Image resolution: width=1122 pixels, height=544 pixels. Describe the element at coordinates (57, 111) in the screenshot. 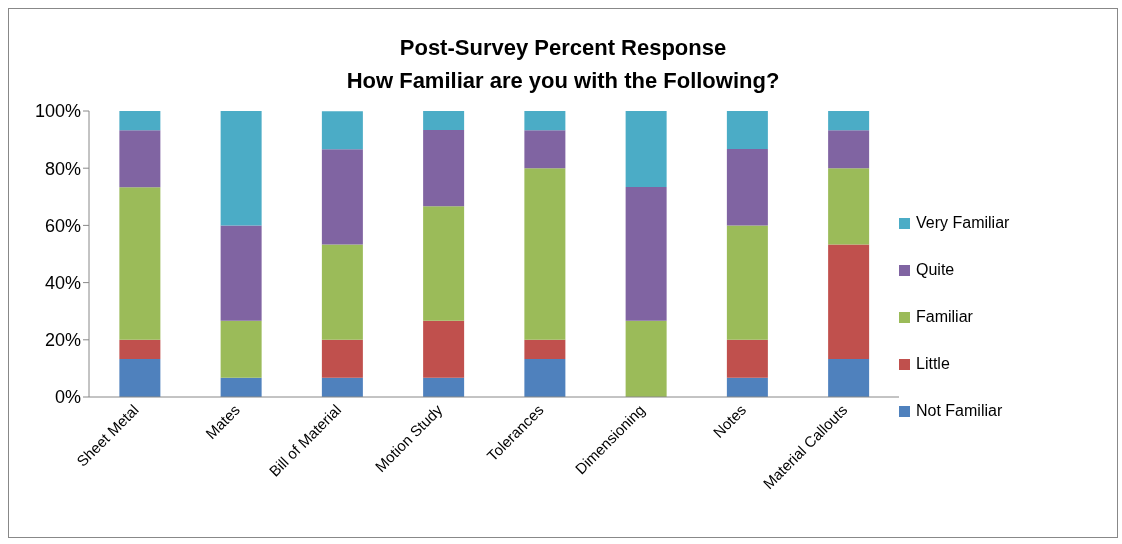

I see `y-tick-label: 100%` at that location.